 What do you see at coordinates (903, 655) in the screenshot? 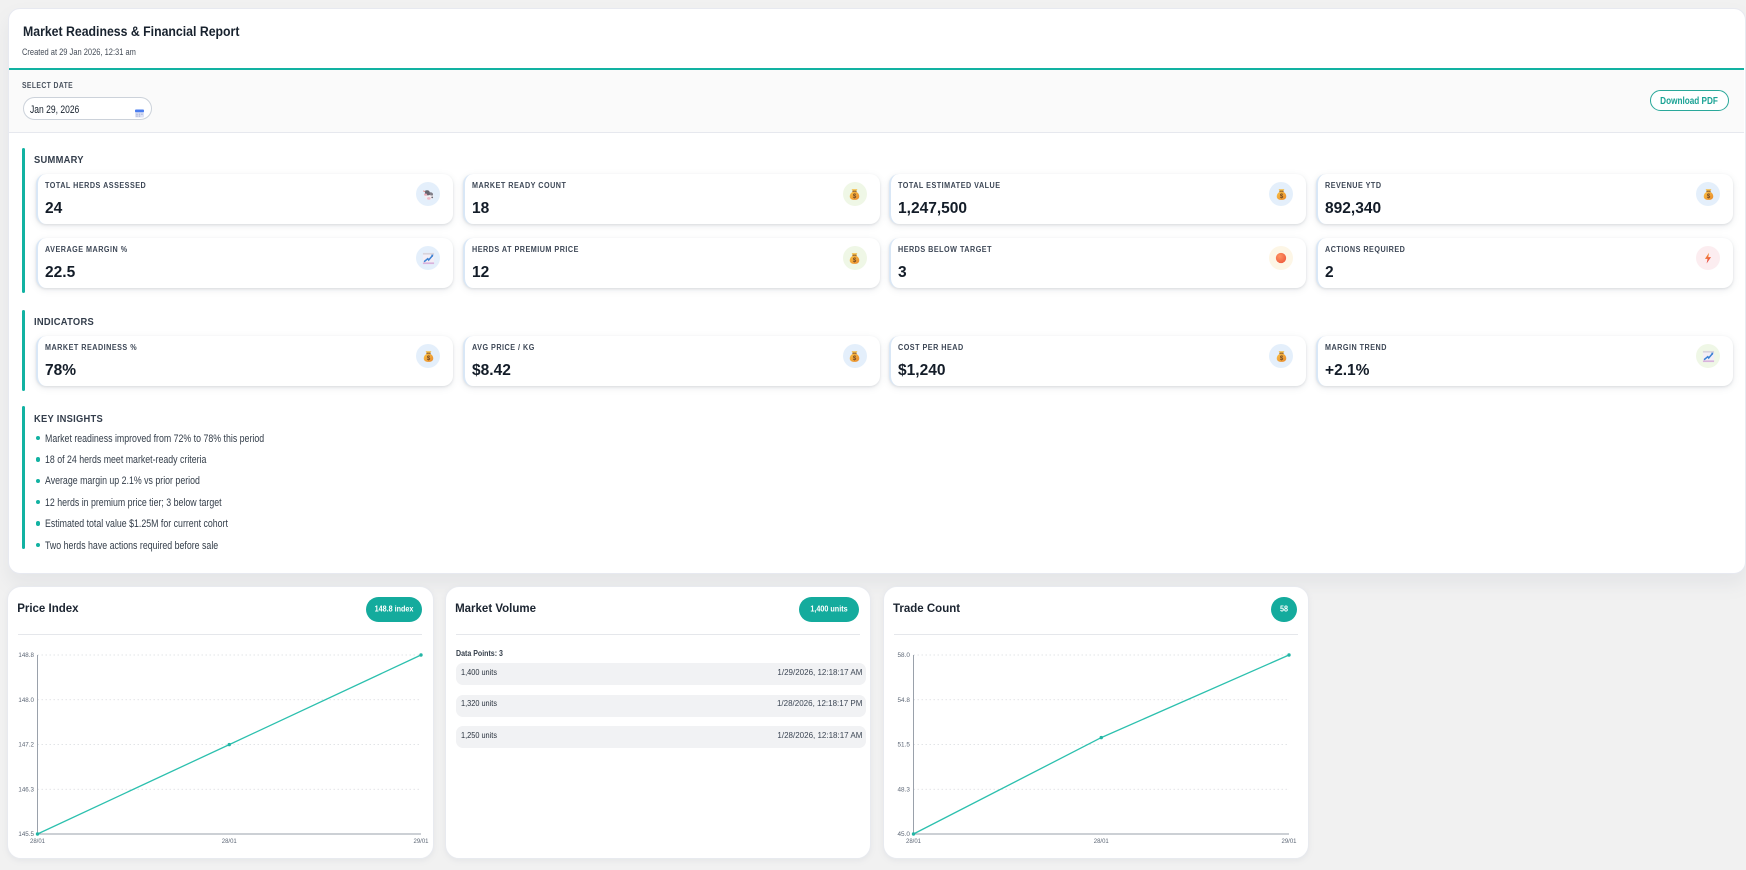
I see `svg-text: 58.0` at bounding box center [903, 655].